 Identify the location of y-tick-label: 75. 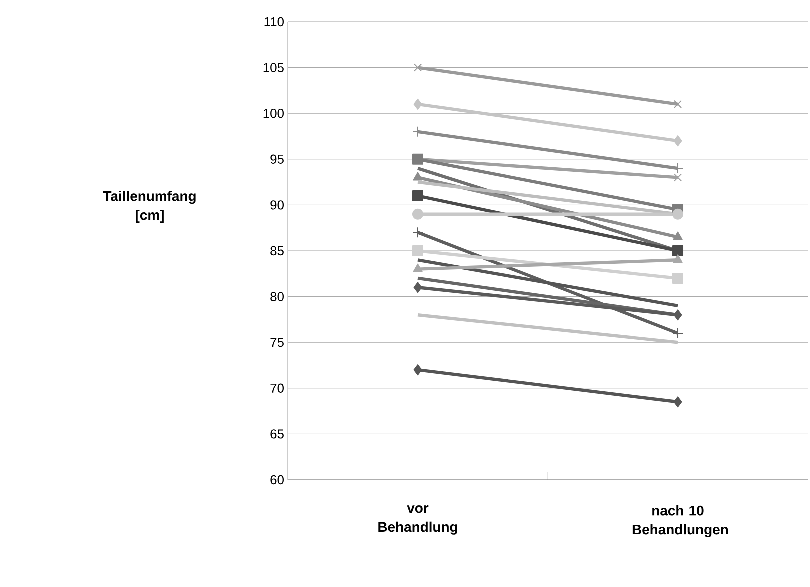
(277, 343).